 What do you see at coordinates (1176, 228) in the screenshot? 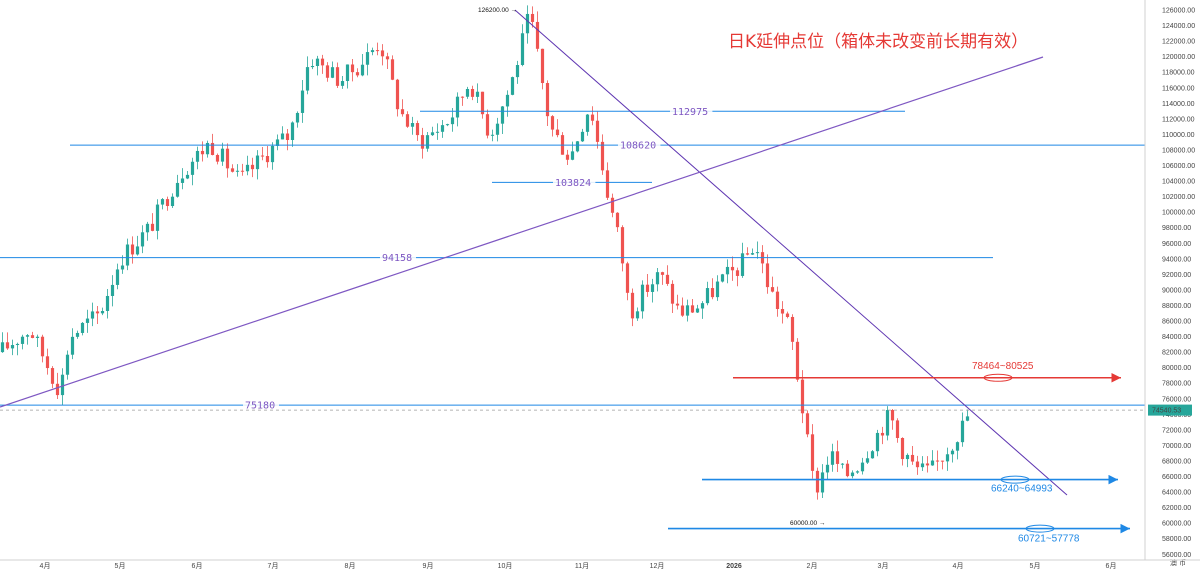
I see `y-tick-label: 98000.00` at bounding box center [1176, 228].